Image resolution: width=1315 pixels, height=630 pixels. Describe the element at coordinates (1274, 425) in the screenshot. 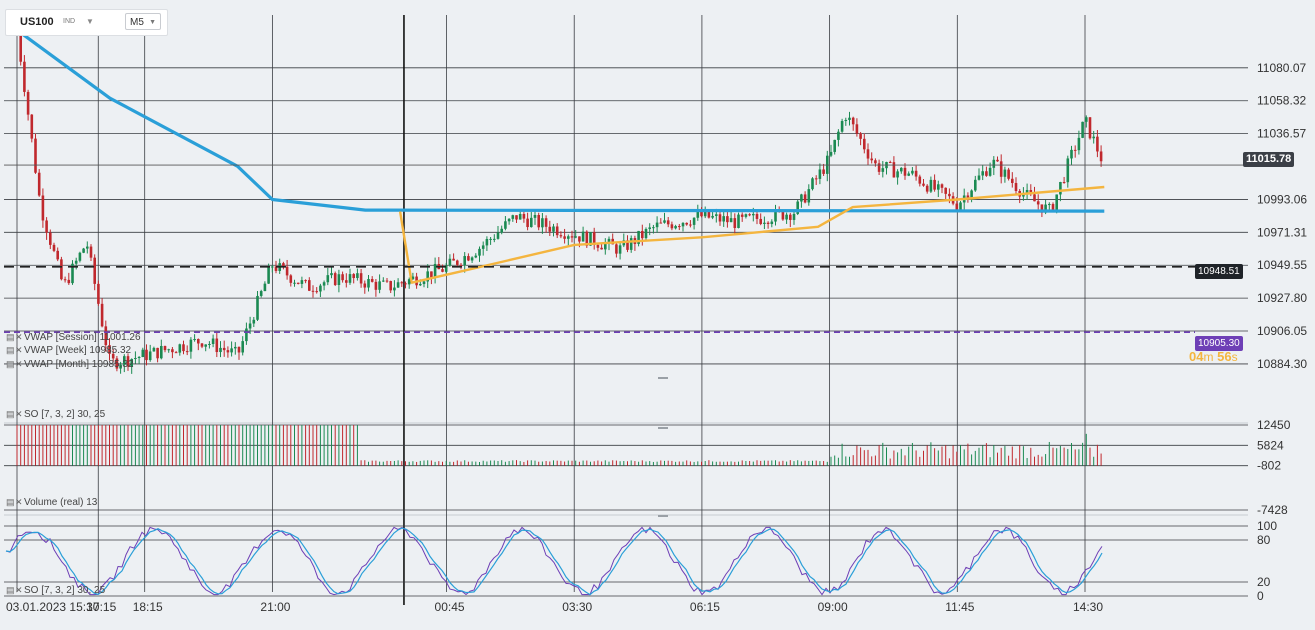

I see `volume-tick-label: 12450` at that location.